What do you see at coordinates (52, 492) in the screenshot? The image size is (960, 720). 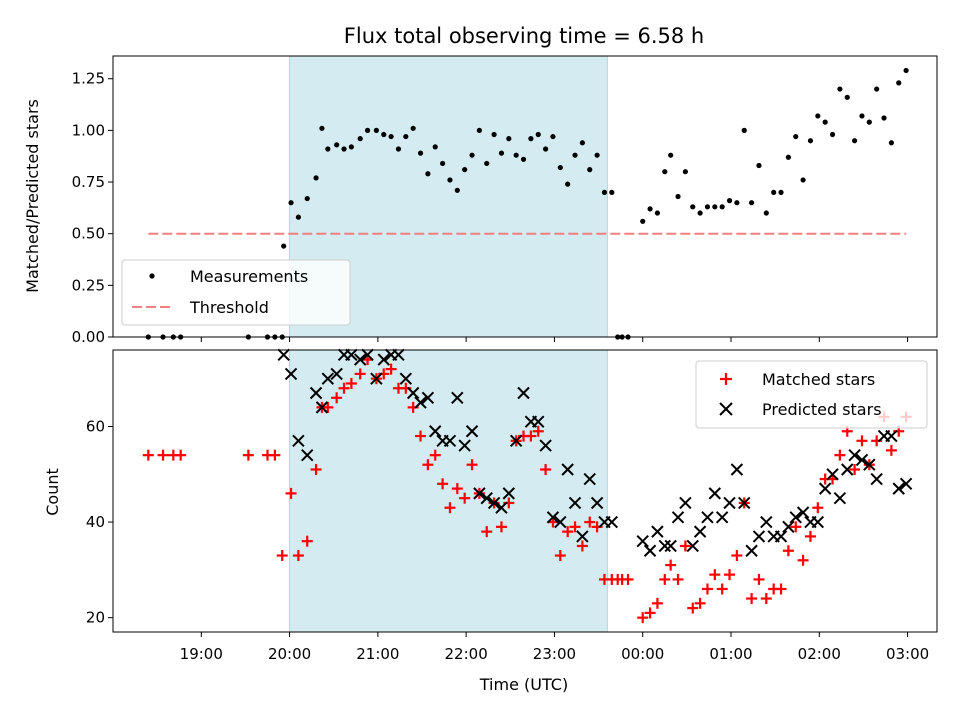 I see `bottom-y-axis-label: Count` at bounding box center [52, 492].